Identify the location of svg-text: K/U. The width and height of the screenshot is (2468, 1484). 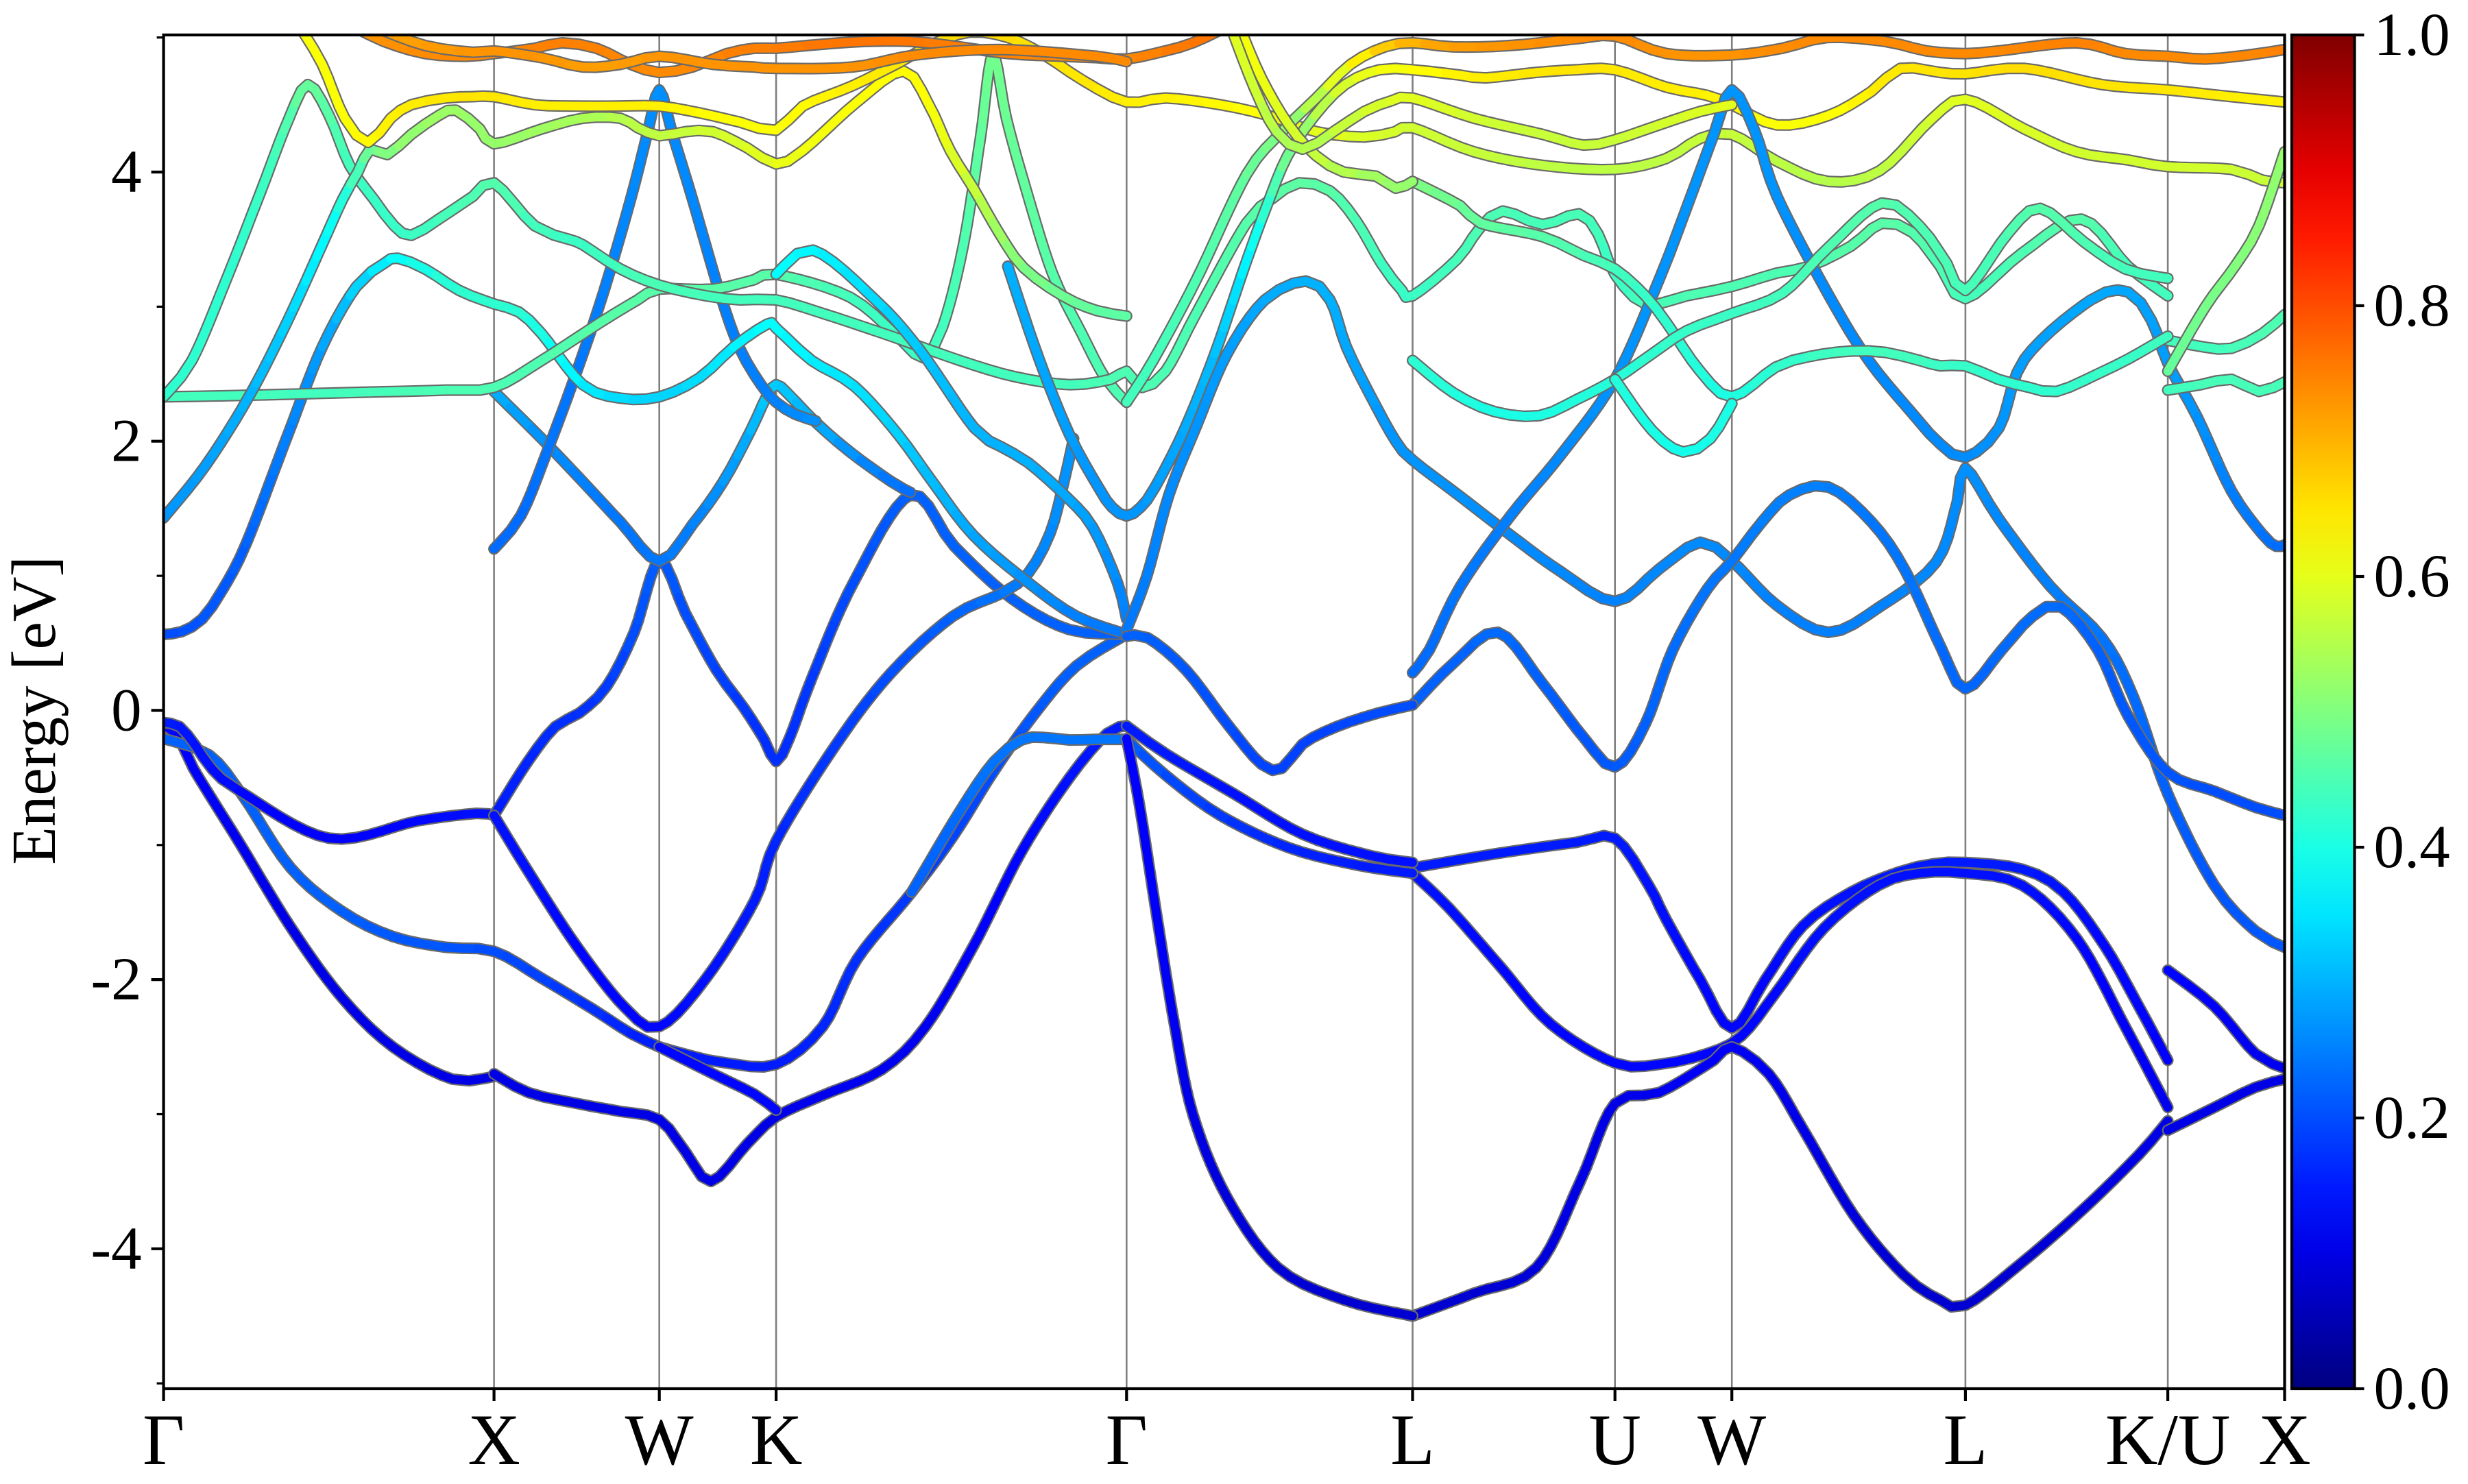
(2168, 1440).